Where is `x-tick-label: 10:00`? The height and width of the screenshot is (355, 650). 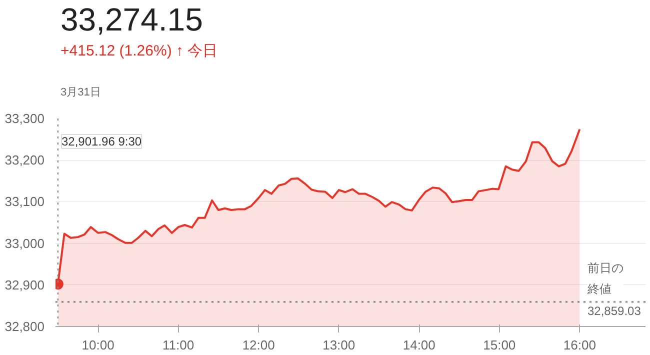
x-tick-label: 10:00 is located at coordinates (98, 345).